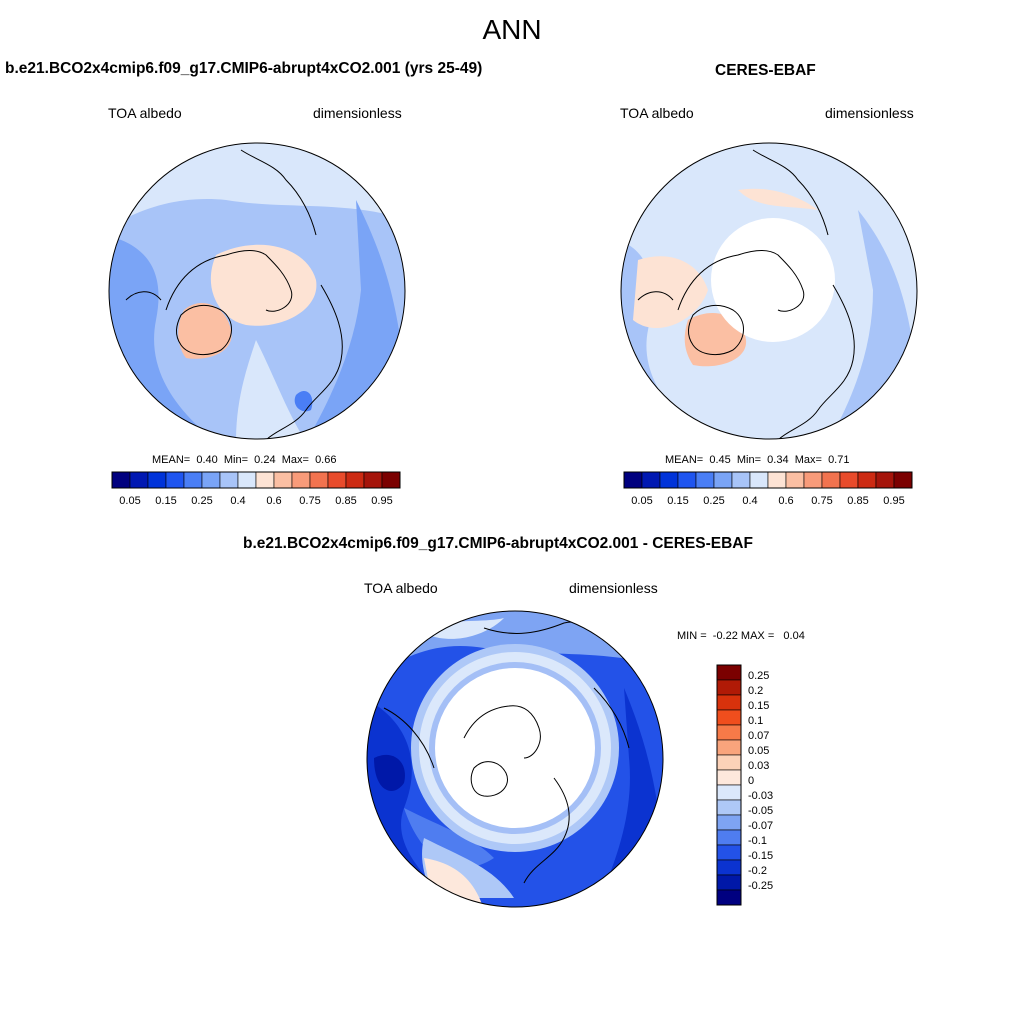 The height and width of the screenshot is (1024, 1024). What do you see at coordinates (769, 291) in the screenshot?
I see `obs-polar-map` at bounding box center [769, 291].